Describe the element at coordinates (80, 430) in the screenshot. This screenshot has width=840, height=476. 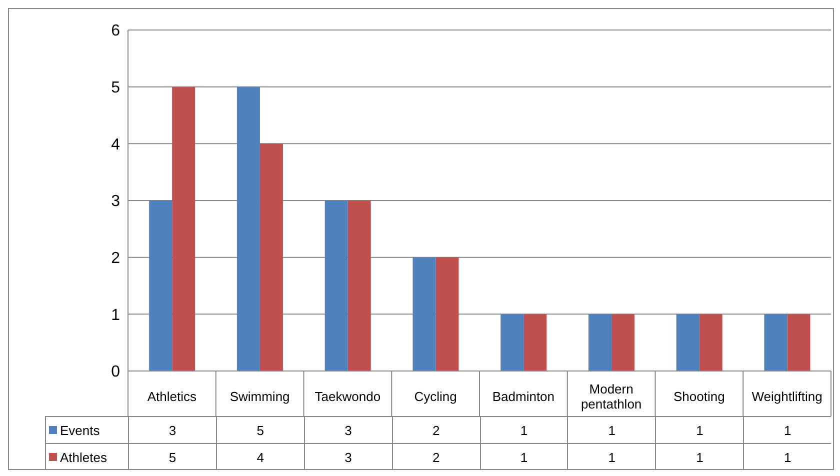
I see `legend-label: Events` at that location.